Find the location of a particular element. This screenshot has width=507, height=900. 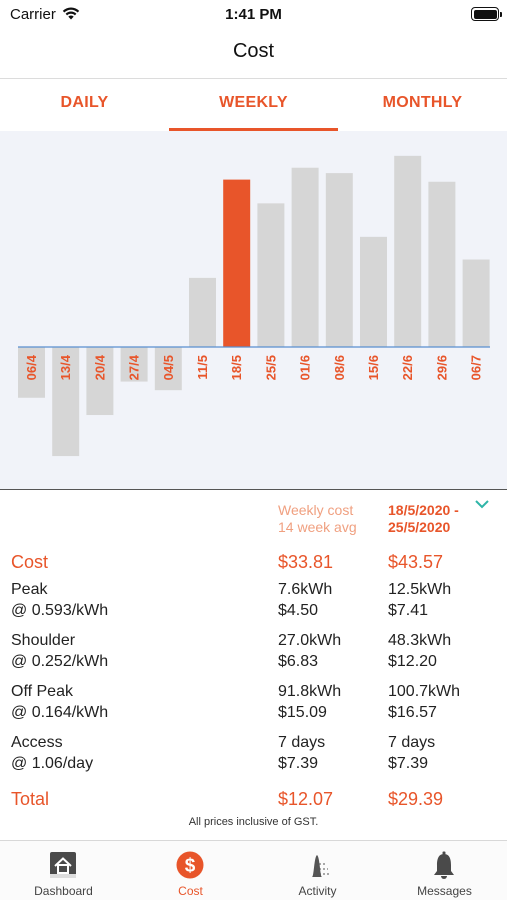

total-week-value: $29.39 is located at coordinates (416, 799).